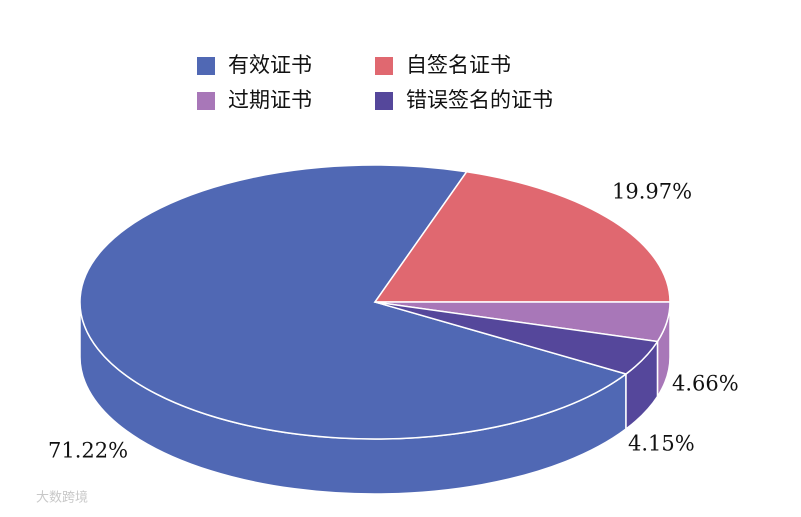  I want to click on watermark: 大数跨境, so click(62, 498).